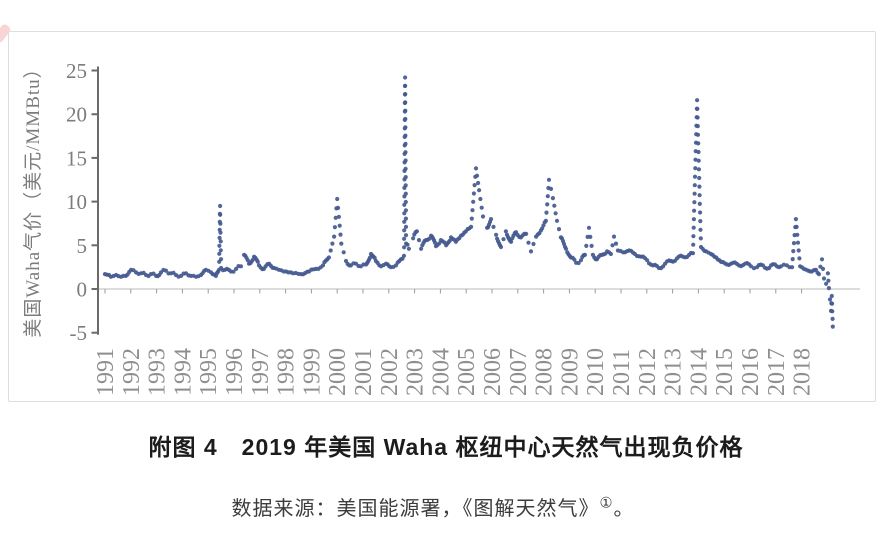 This screenshot has height=558, width=892. I want to click on svg-text: -5, so click(79, 333).